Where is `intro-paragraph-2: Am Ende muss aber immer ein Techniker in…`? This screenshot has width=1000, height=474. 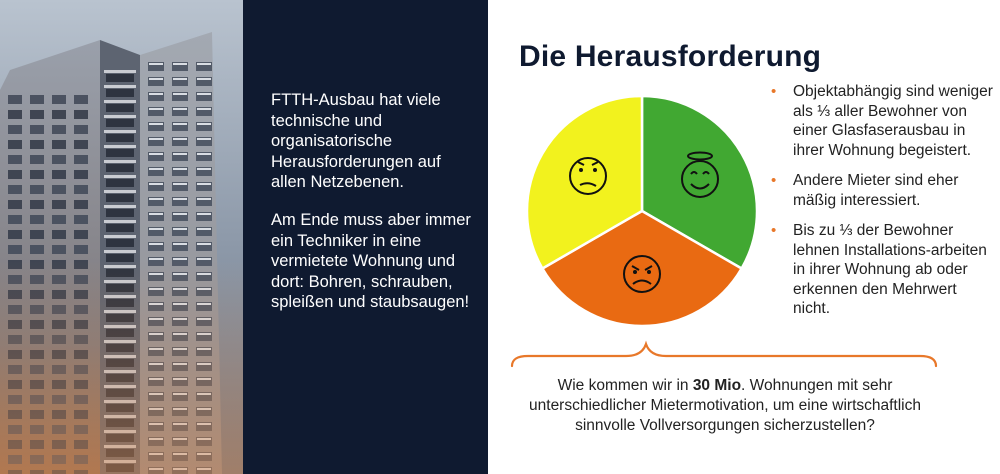 intro-paragraph-2: Am Ende muss aber immer ein Techniker in… is located at coordinates (371, 261).